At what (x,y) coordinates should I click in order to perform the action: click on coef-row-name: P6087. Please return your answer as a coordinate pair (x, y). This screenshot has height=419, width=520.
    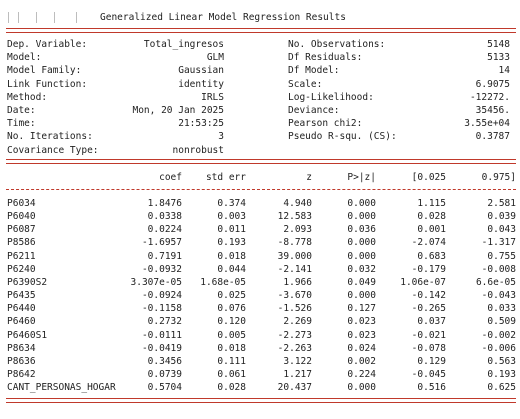
    Looking at the image, I should click on (21, 230).